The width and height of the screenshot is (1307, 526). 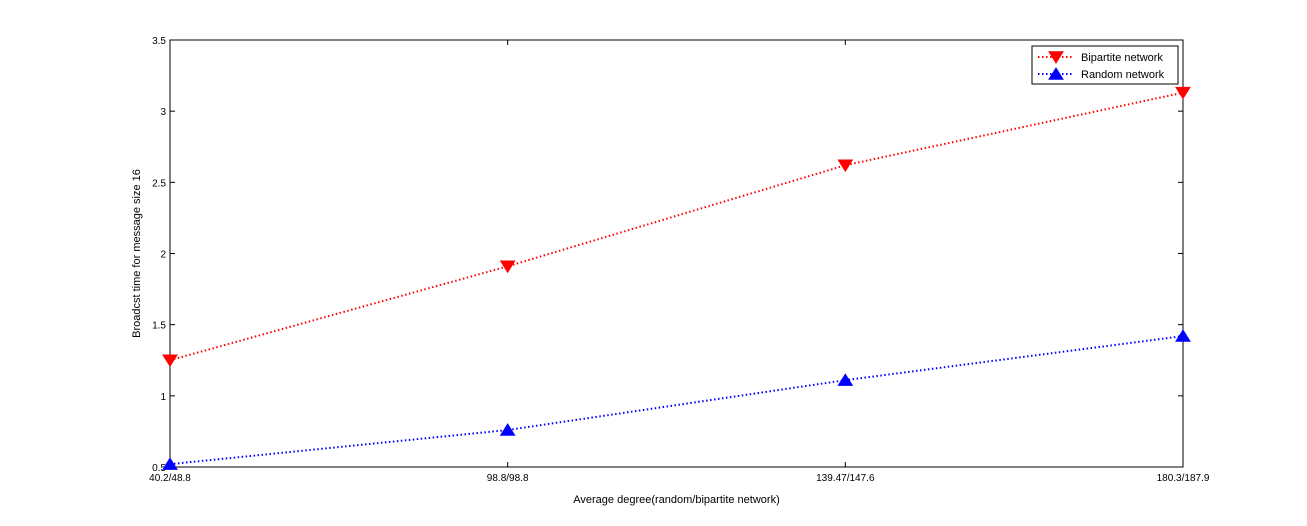 What do you see at coordinates (170, 478) in the screenshot?
I see `x-tick-label: 40.2/48.8` at bounding box center [170, 478].